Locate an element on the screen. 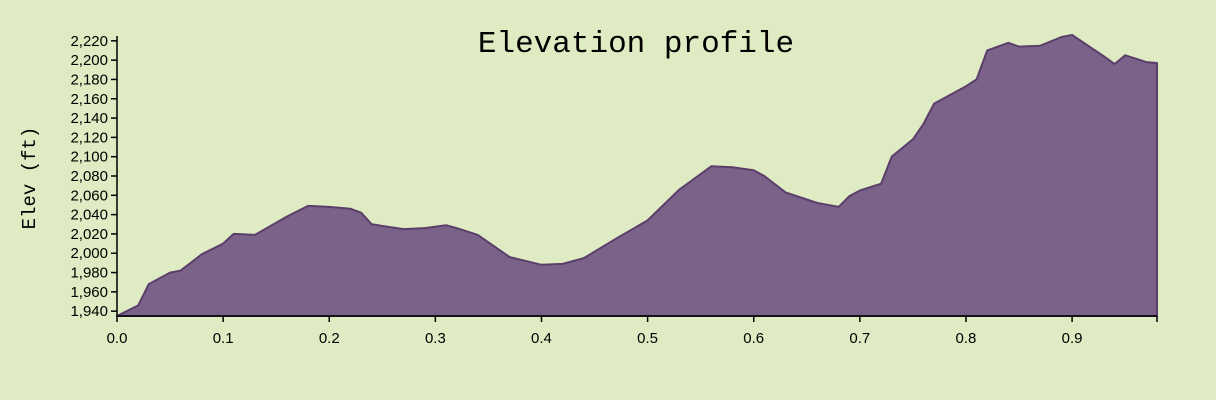 Image resolution: width=1216 pixels, height=400 pixels. y-tick-label: 1,960 is located at coordinates (89, 292).